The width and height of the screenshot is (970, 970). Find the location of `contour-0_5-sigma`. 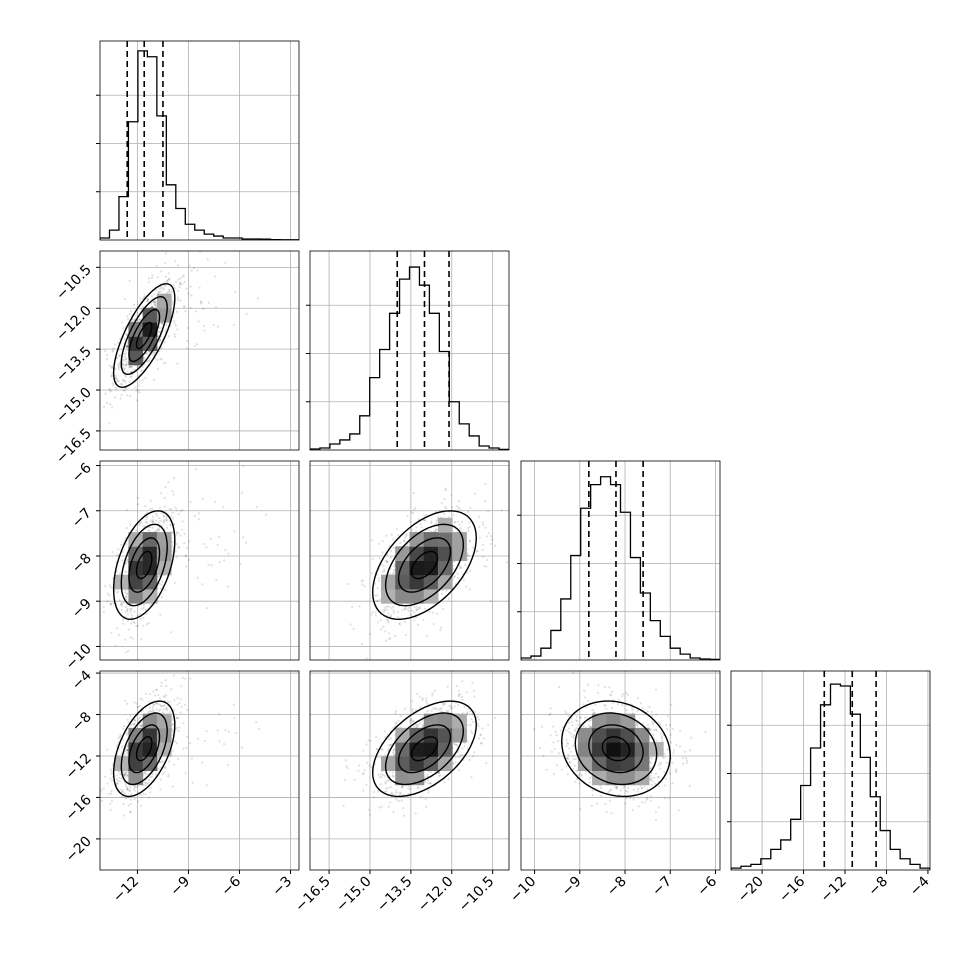

contour-0_5-sigma is located at coordinates (424, 749).